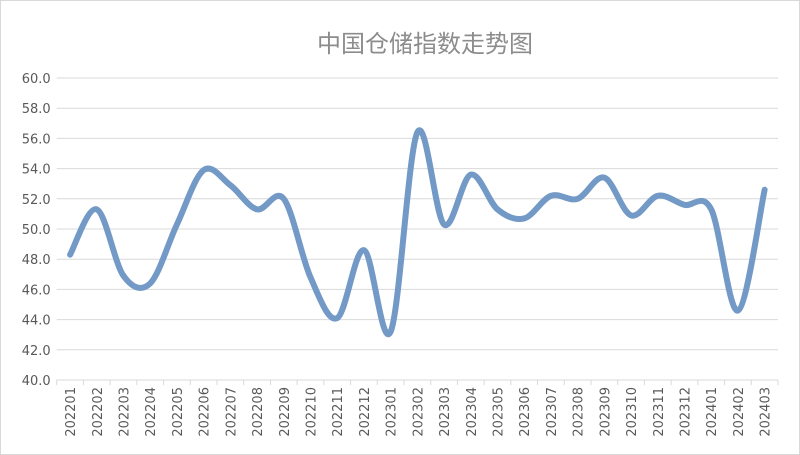  I want to click on x-tick-label: 202208, so click(258, 412).